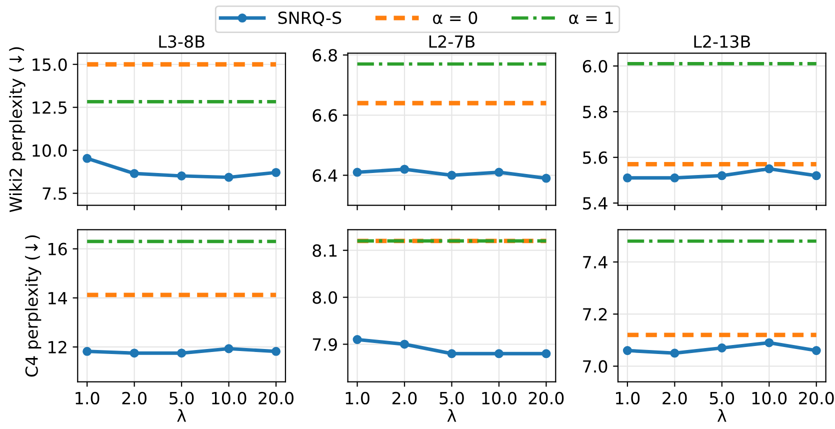  Describe the element at coordinates (310, 18) in the screenshot. I see `legend-label: SNRQ-S` at that location.